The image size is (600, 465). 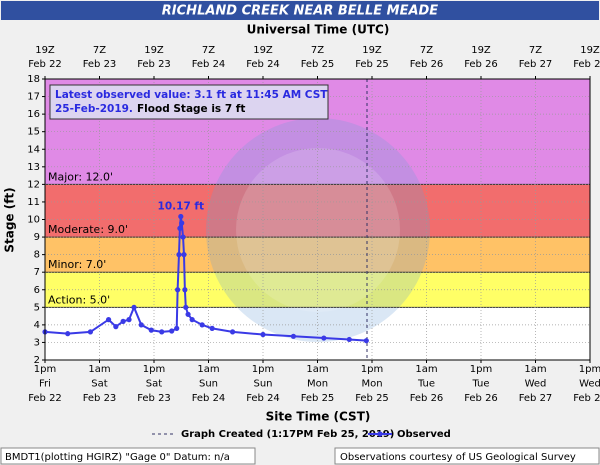 What do you see at coordinates (380, 434) in the screenshot?
I see `legend-observed-dot` at bounding box center [380, 434].